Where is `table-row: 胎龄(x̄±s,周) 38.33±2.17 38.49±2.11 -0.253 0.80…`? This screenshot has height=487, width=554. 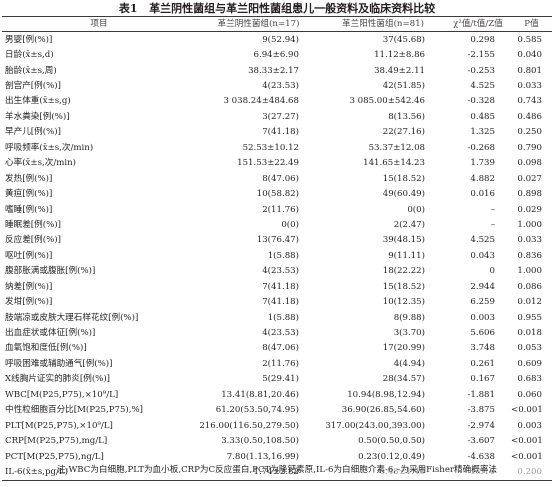
table-row: 胎龄(x̄±s,周) 38.33±2.17 38.49±2.11 -0.253 0.80… is located at coordinates (277, 70).